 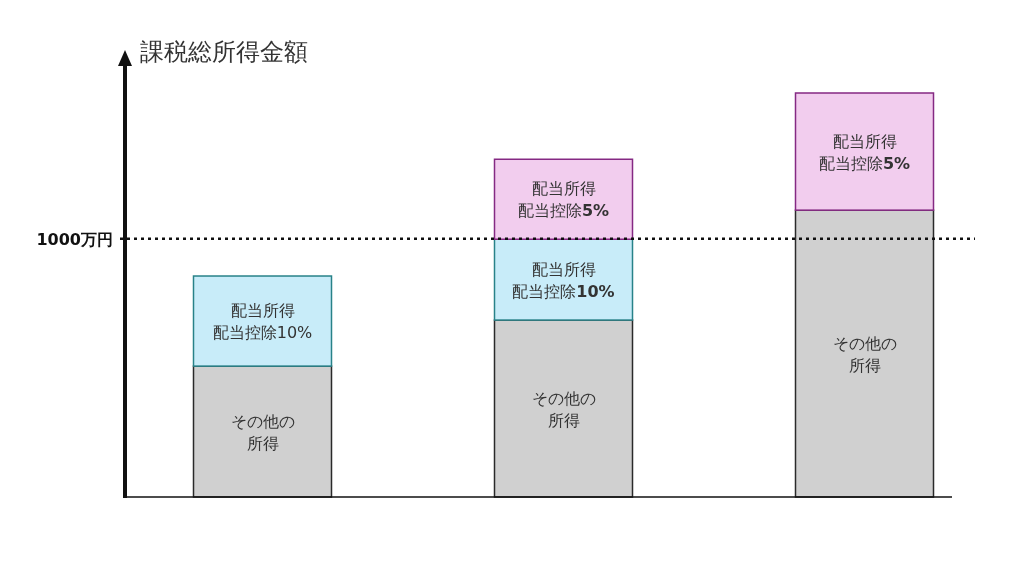 I want to click on series-label: その他の所得, so click(x=262, y=432).